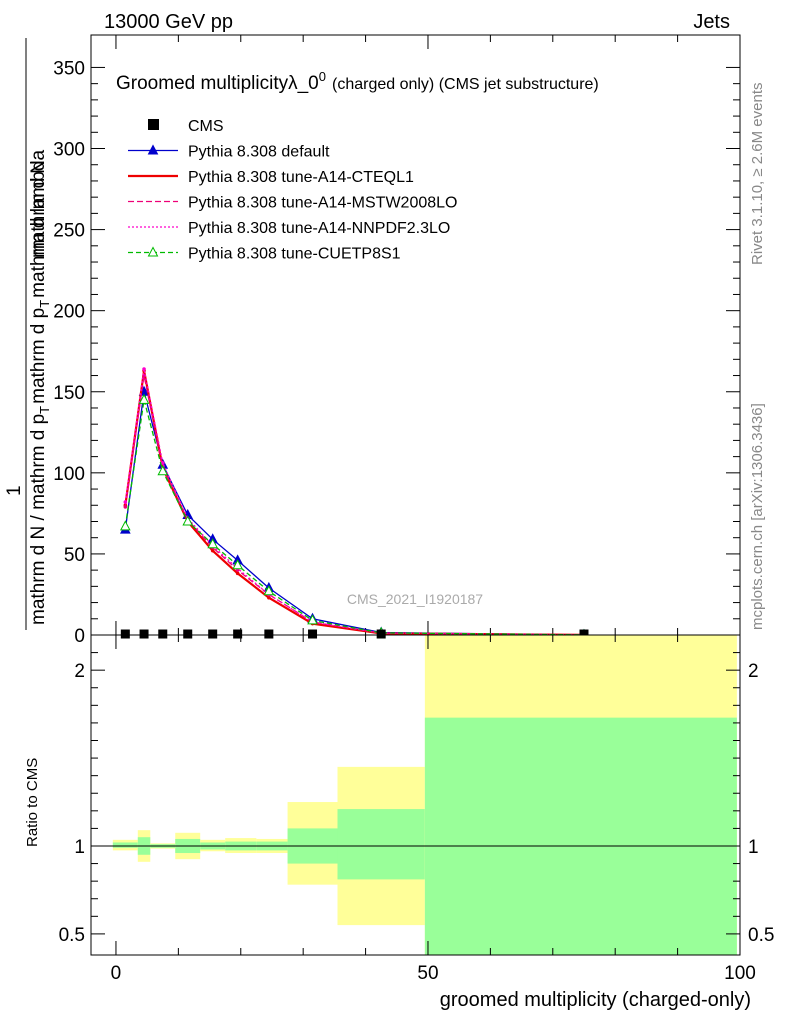 The height and width of the screenshot is (1024, 786). What do you see at coordinates (168, 22) in the screenshot?
I see `energy-label: 13000 GeV pp` at bounding box center [168, 22].